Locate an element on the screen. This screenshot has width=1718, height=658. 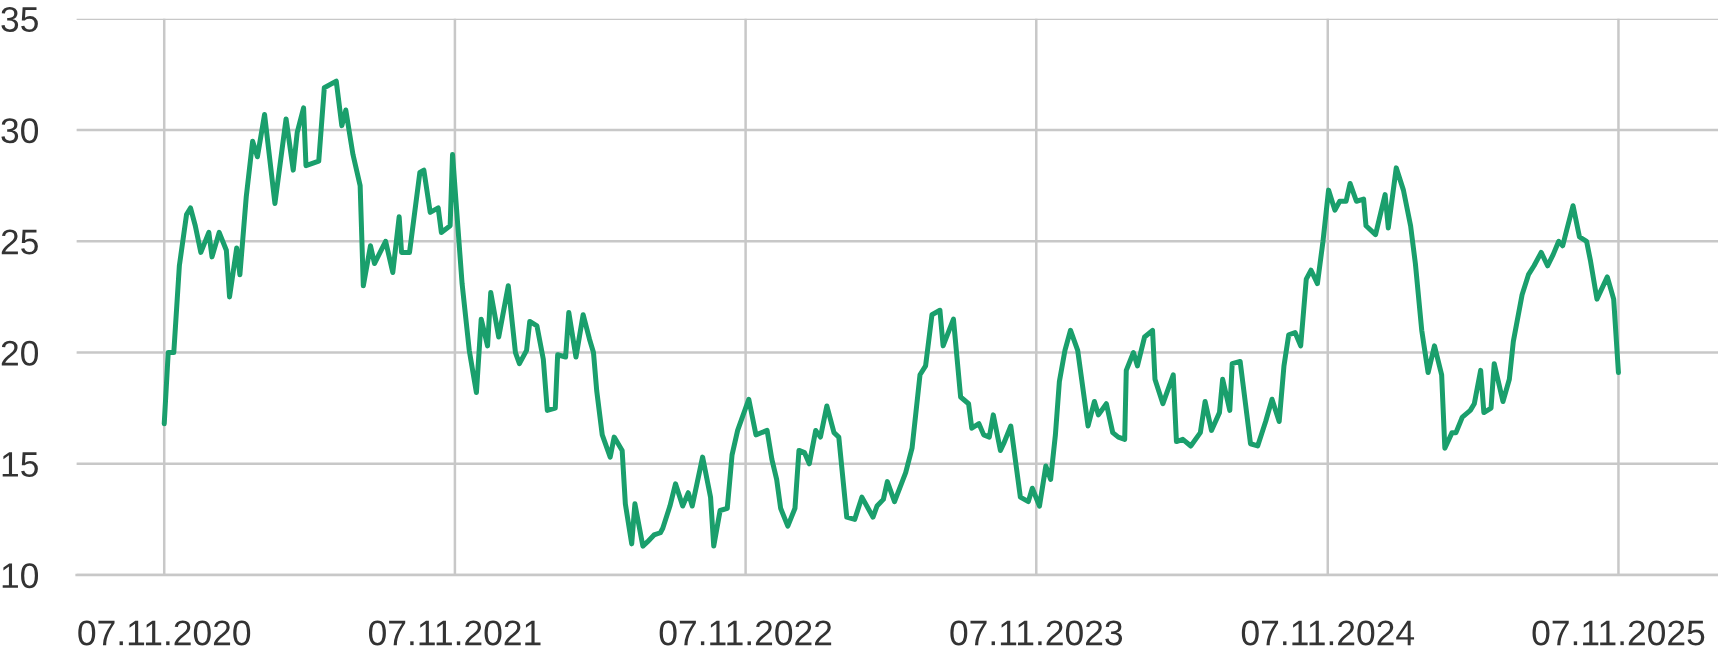
y-tick-label: 20 is located at coordinates (20, 353).